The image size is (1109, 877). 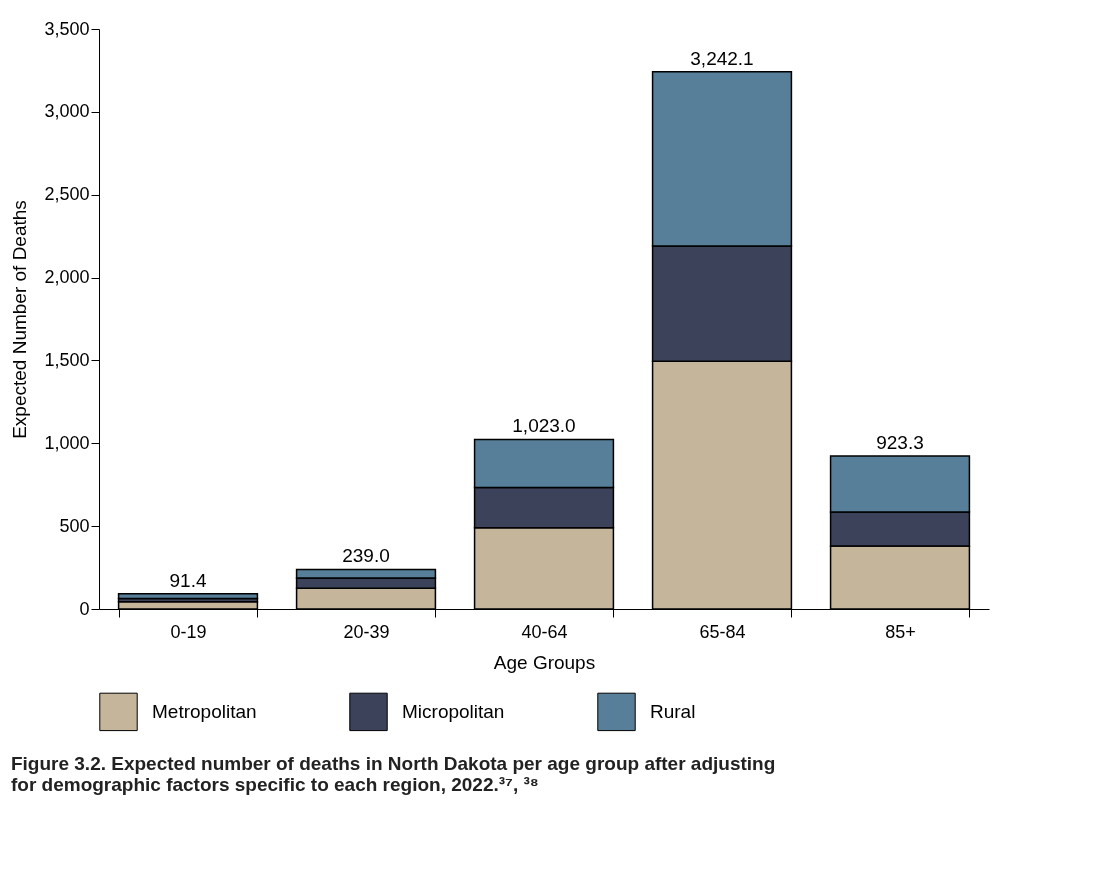 What do you see at coordinates (67, 359) in the screenshot?
I see `y-tick-label: 1,500` at bounding box center [67, 359].